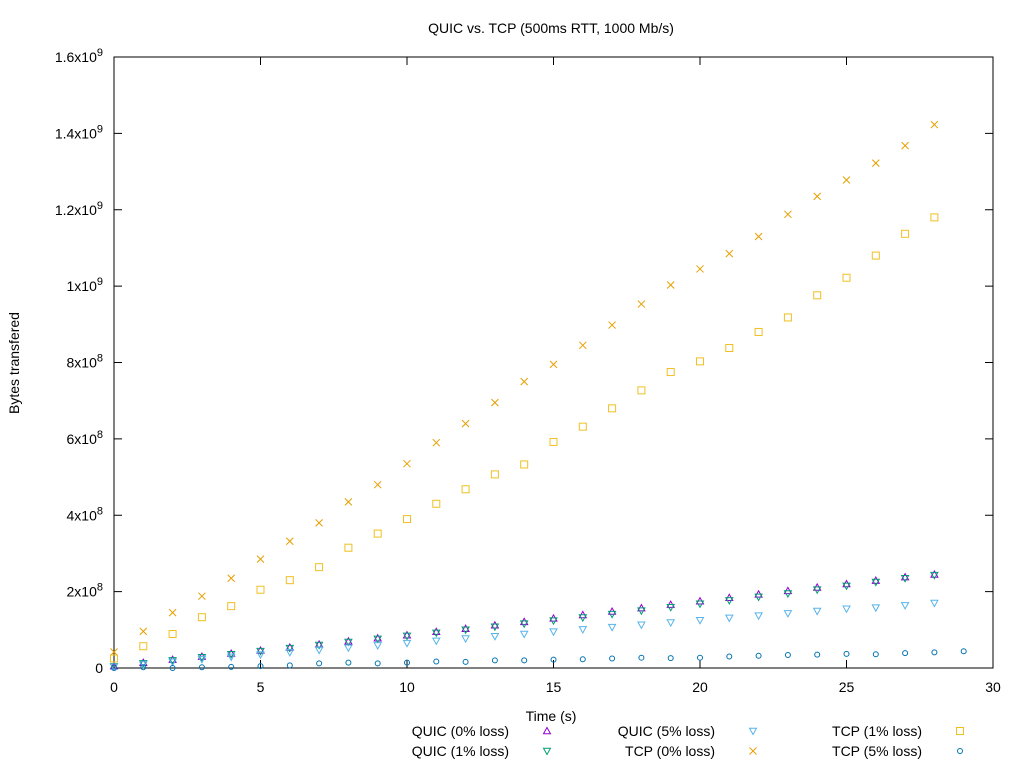  Describe the element at coordinates (877, 731) in the screenshot. I see `legend-label: TCP (1% loss)` at that location.